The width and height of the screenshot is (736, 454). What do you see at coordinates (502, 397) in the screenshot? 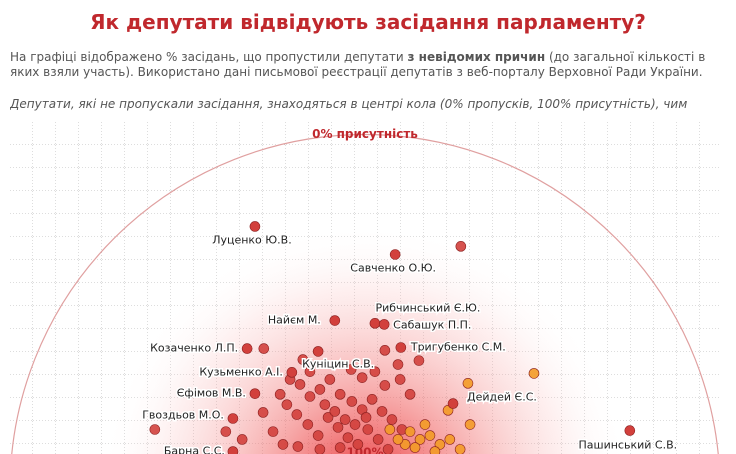
I see `point-label: Дейдей Є.С.` at bounding box center [502, 397].